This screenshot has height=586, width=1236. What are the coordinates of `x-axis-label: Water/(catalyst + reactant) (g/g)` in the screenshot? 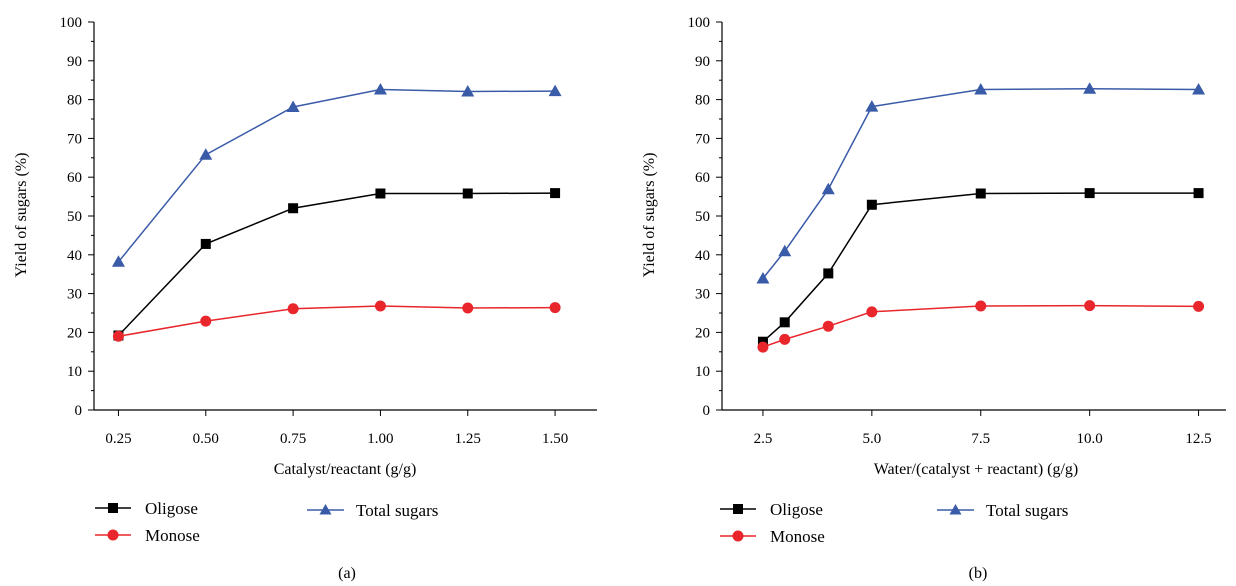 It's located at (976, 469).